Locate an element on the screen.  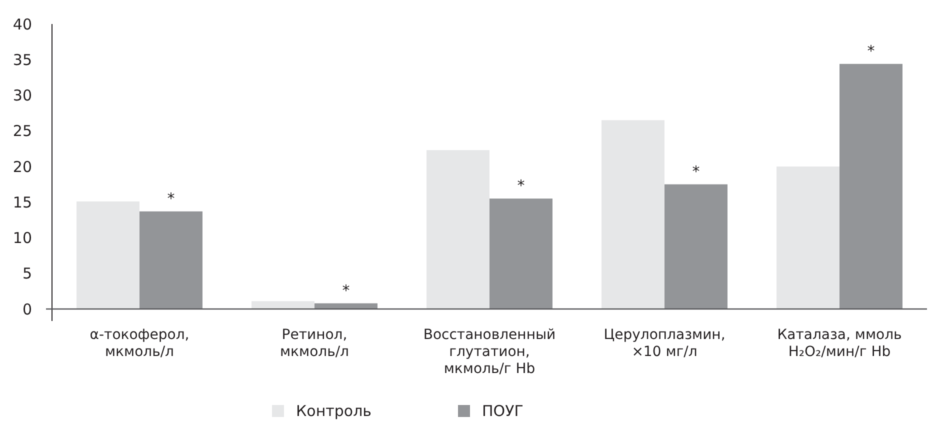
x-tick-label: Восстановленный глутатион, мкмоль/г Hb is located at coordinates (489, 352).